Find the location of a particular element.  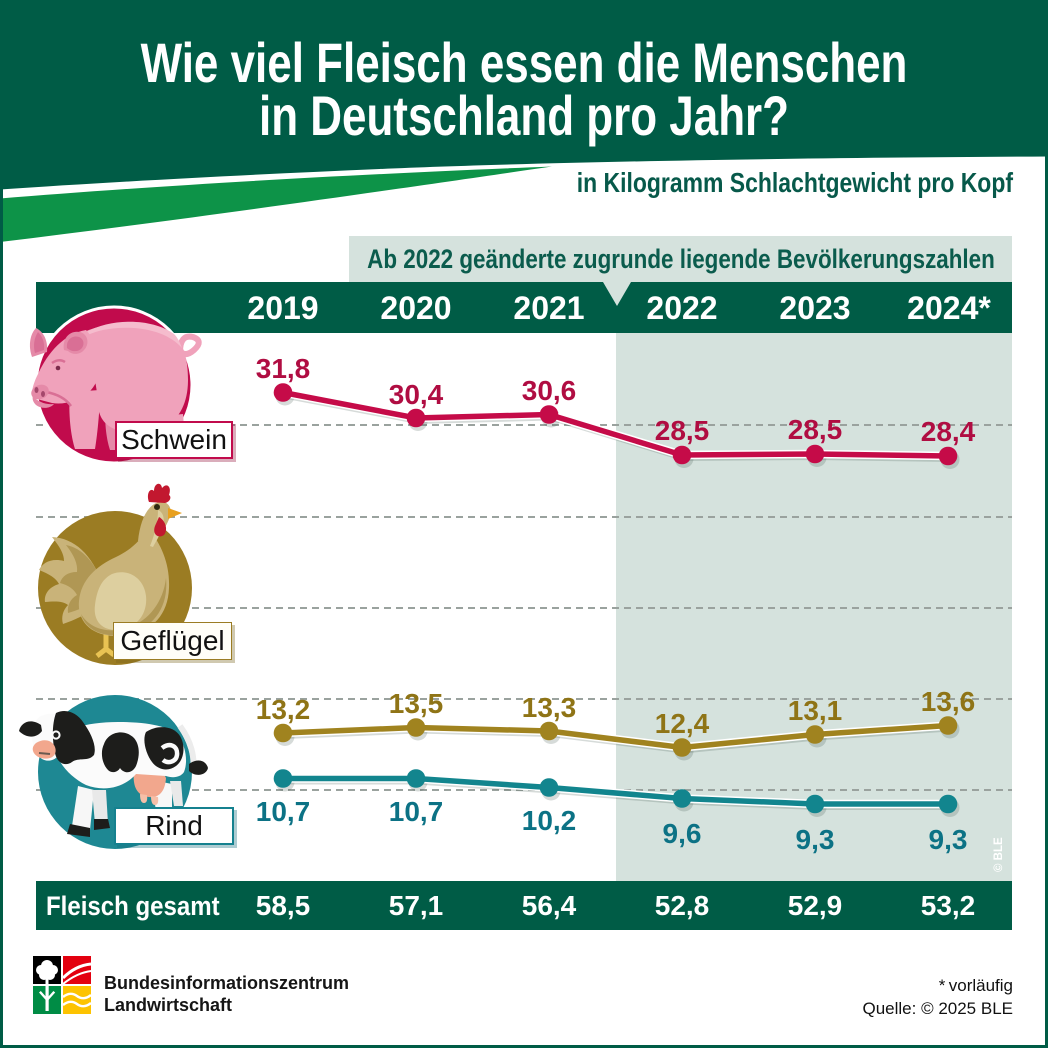

svg-text: 9,6 is located at coordinates (682, 833).